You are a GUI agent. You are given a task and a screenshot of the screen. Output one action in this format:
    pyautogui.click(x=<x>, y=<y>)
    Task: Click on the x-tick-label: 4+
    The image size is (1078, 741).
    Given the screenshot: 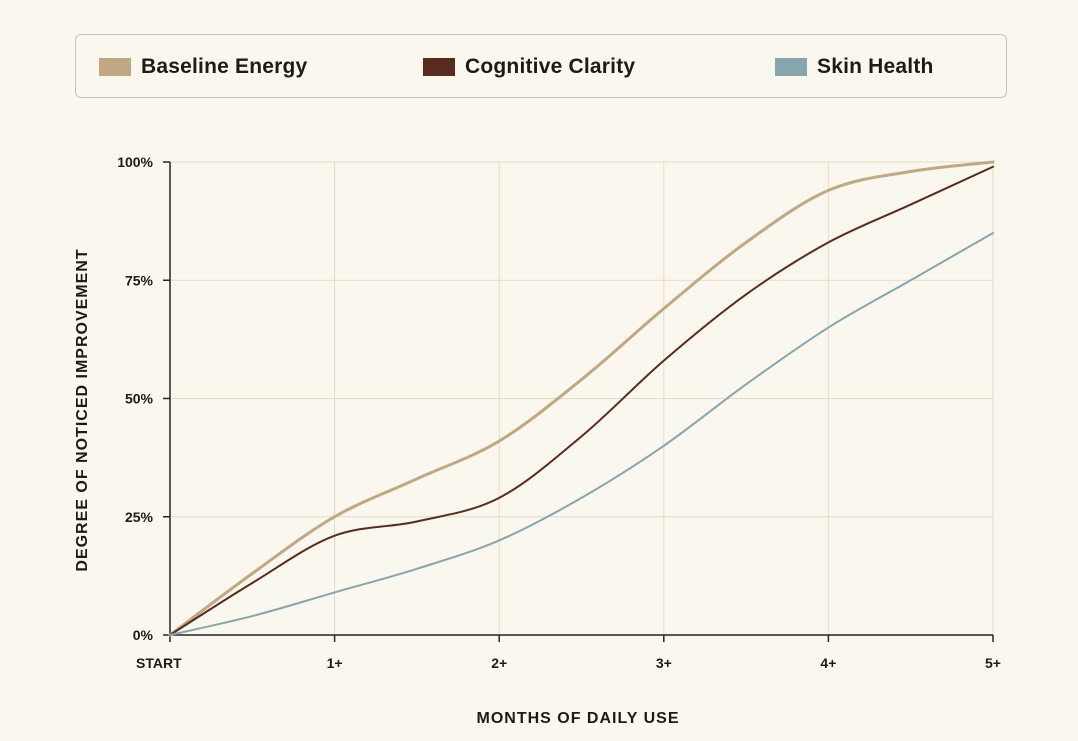 What is the action you would take?
    pyautogui.click(x=828, y=663)
    